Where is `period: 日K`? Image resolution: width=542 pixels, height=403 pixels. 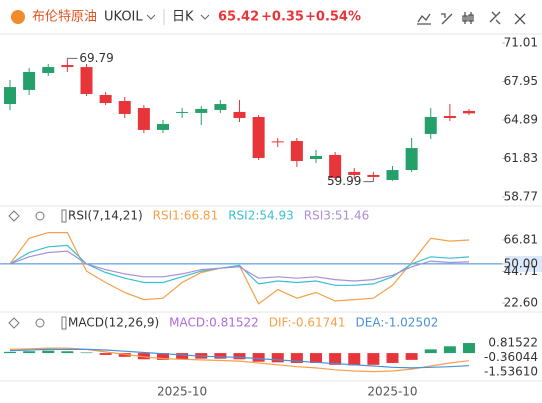
period: 日K is located at coordinates (183, 17).